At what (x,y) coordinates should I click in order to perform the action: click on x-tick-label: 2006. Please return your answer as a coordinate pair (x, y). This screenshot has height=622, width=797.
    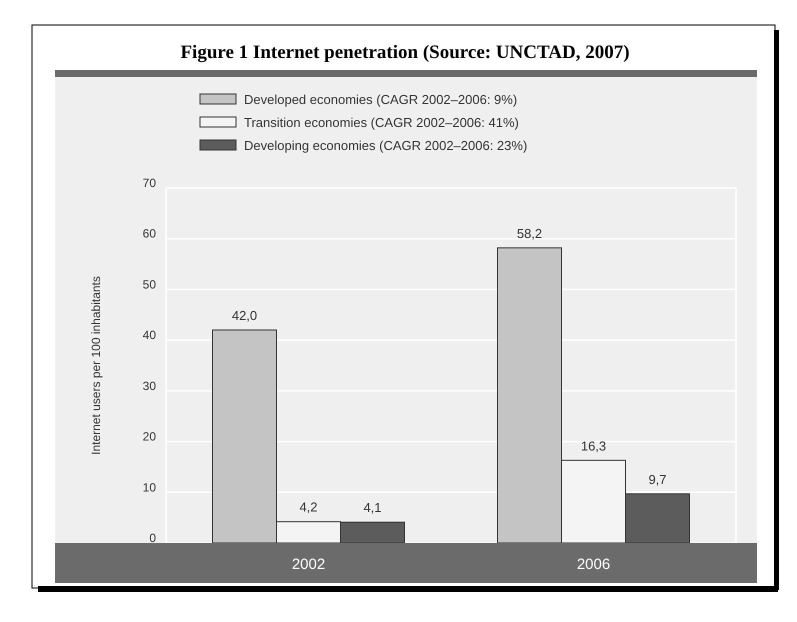
    Looking at the image, I should click on (593, 564).